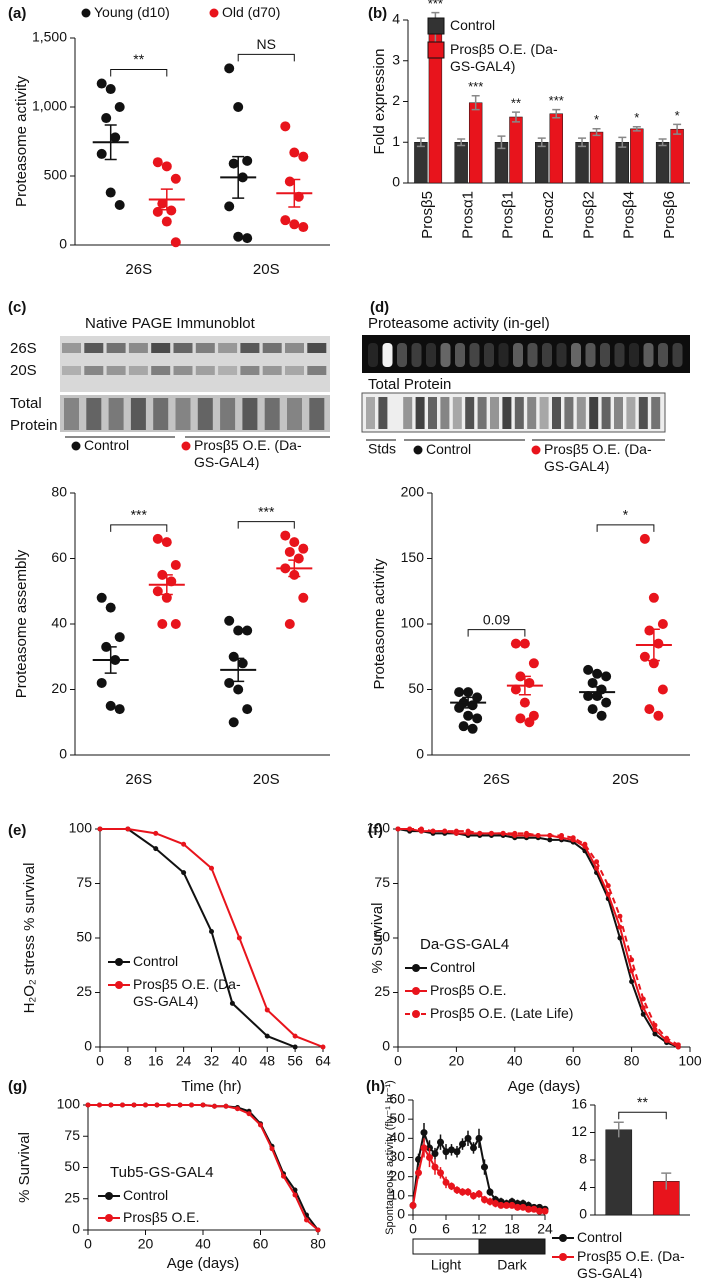  Describe the element at coordinates (459, 323) in the screenshot. I see `blot-title: Proteasome activity (in-gel)` at that location.